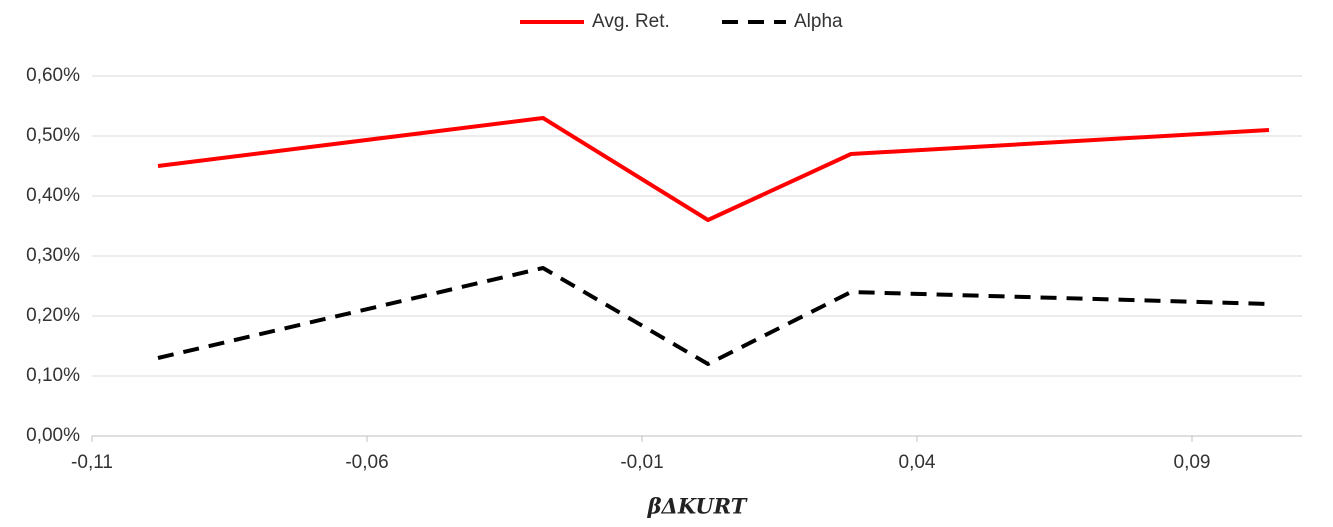  Describe the element at coordinates (53, 435) in the screenshot. I see `y-tick-label: 0,00%` at that location.